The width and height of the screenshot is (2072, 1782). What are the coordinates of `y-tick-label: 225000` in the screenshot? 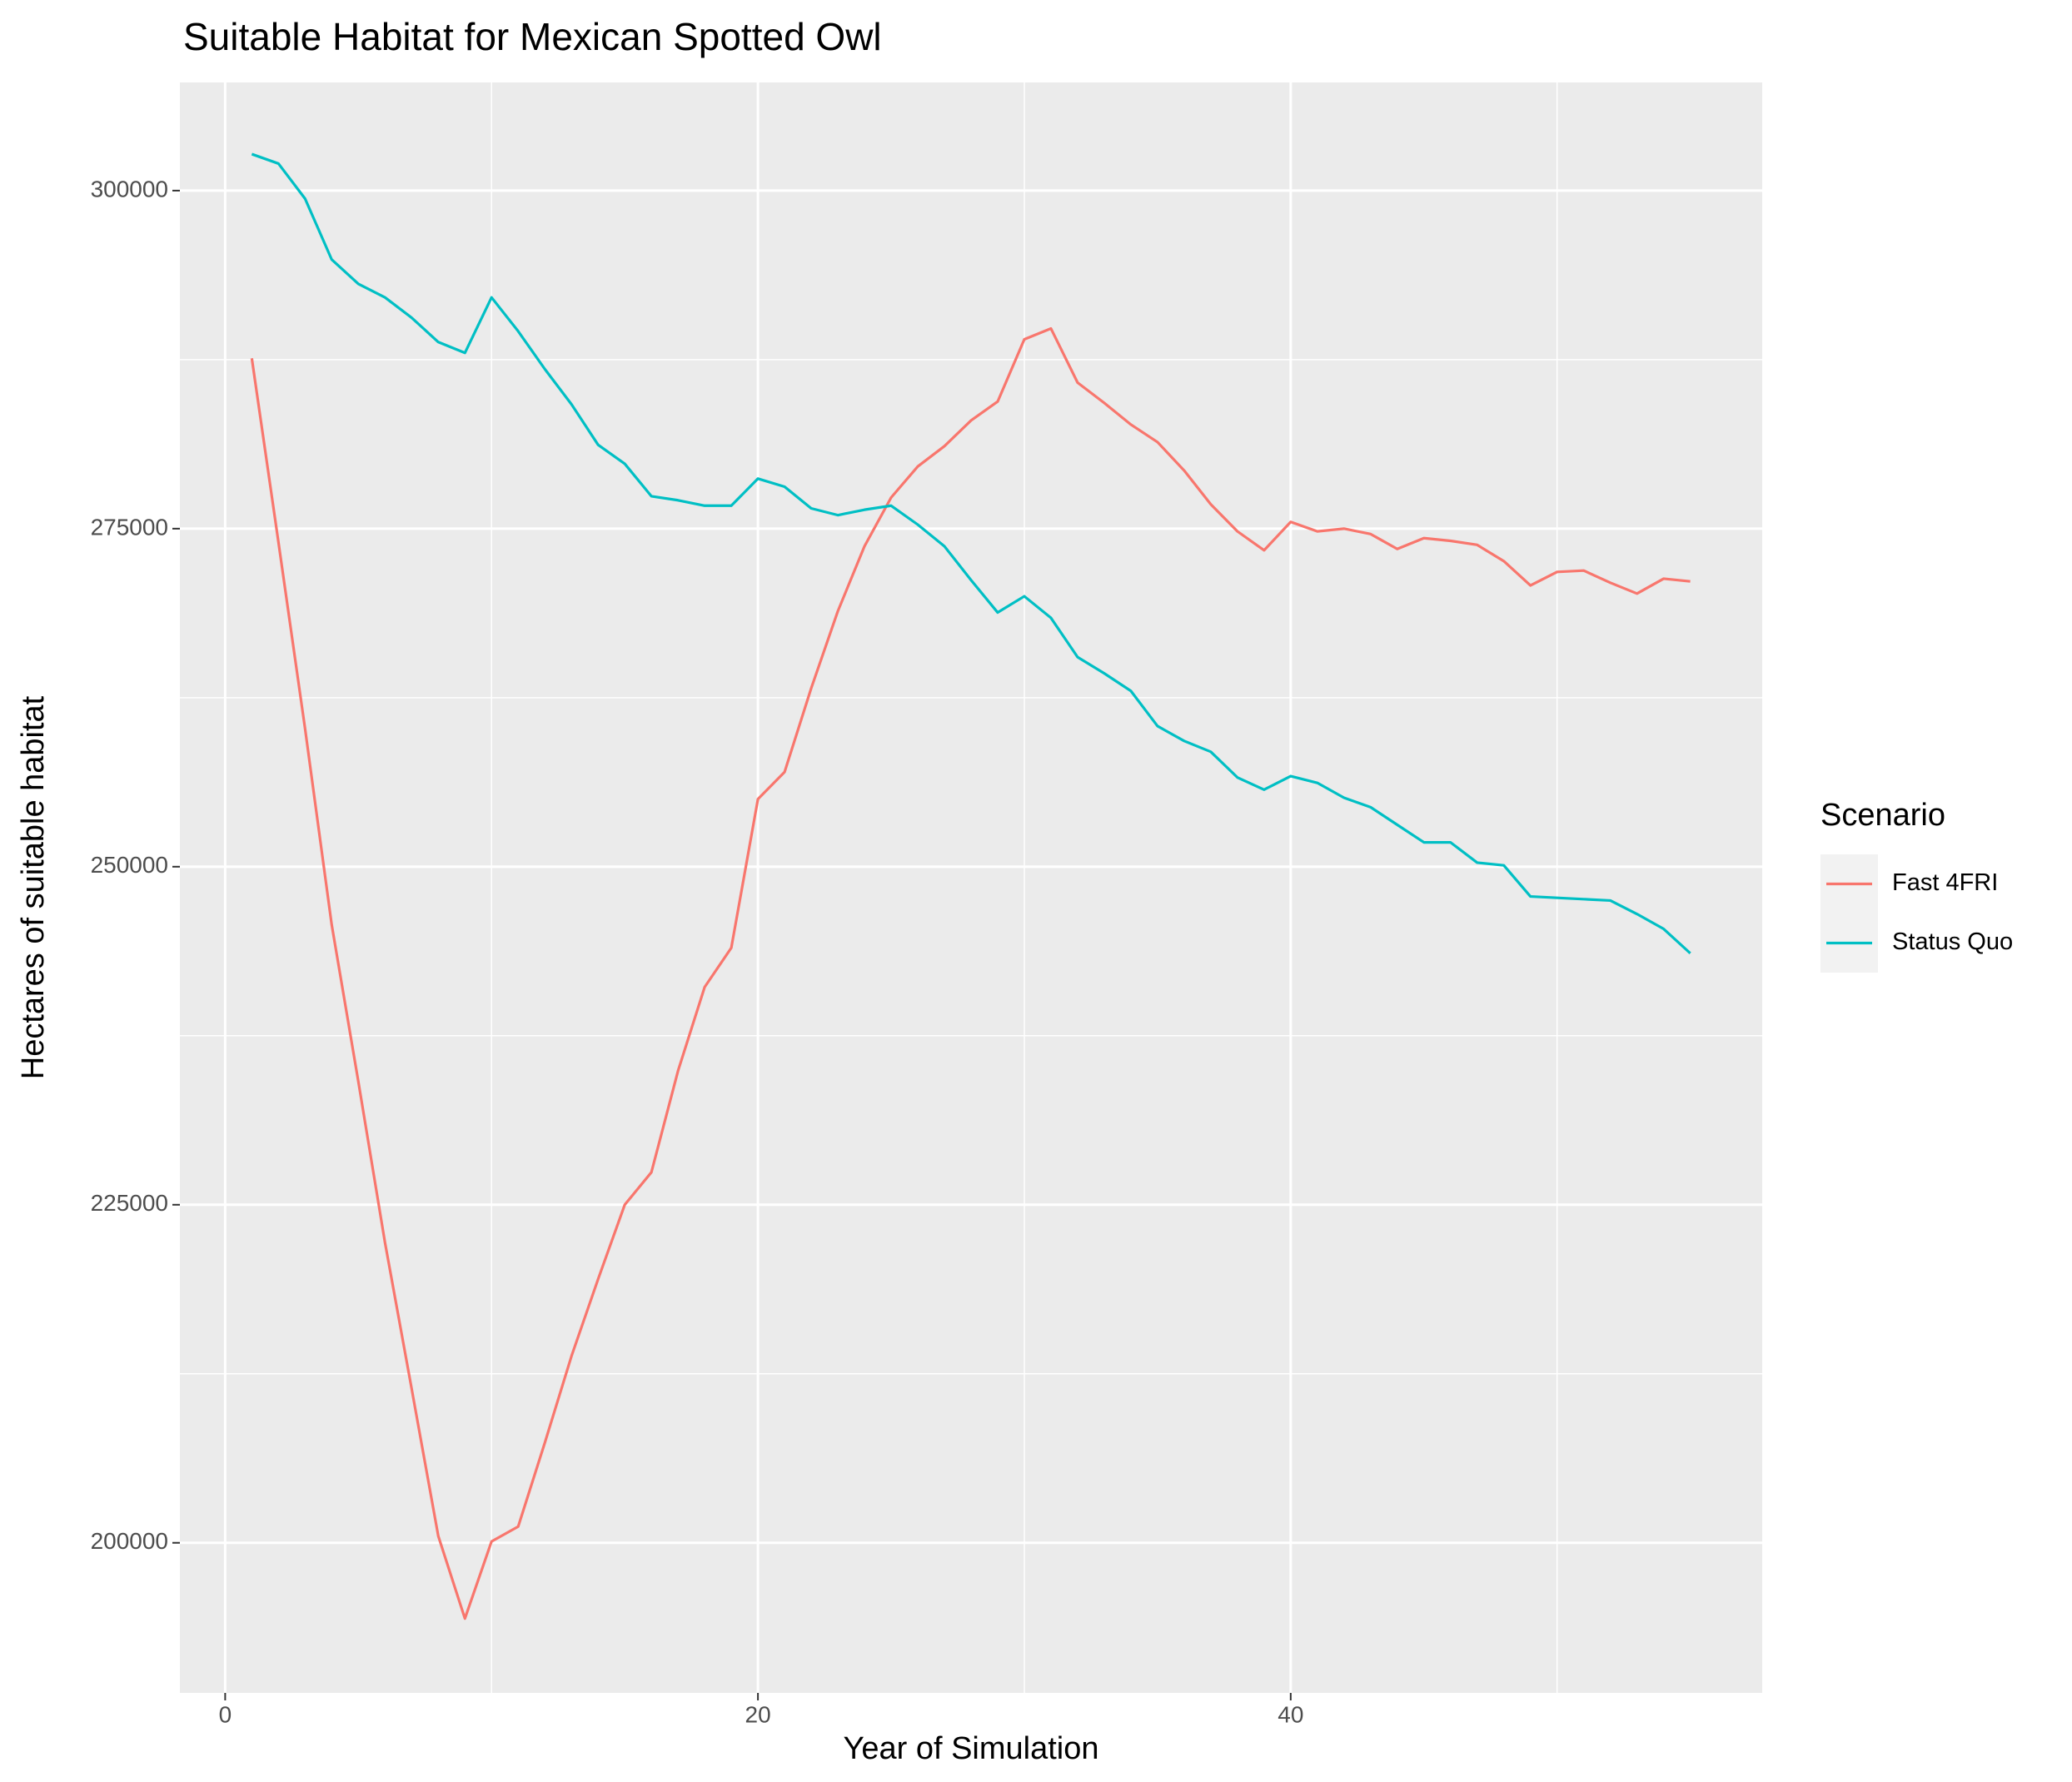 It's located at (129, 1203).